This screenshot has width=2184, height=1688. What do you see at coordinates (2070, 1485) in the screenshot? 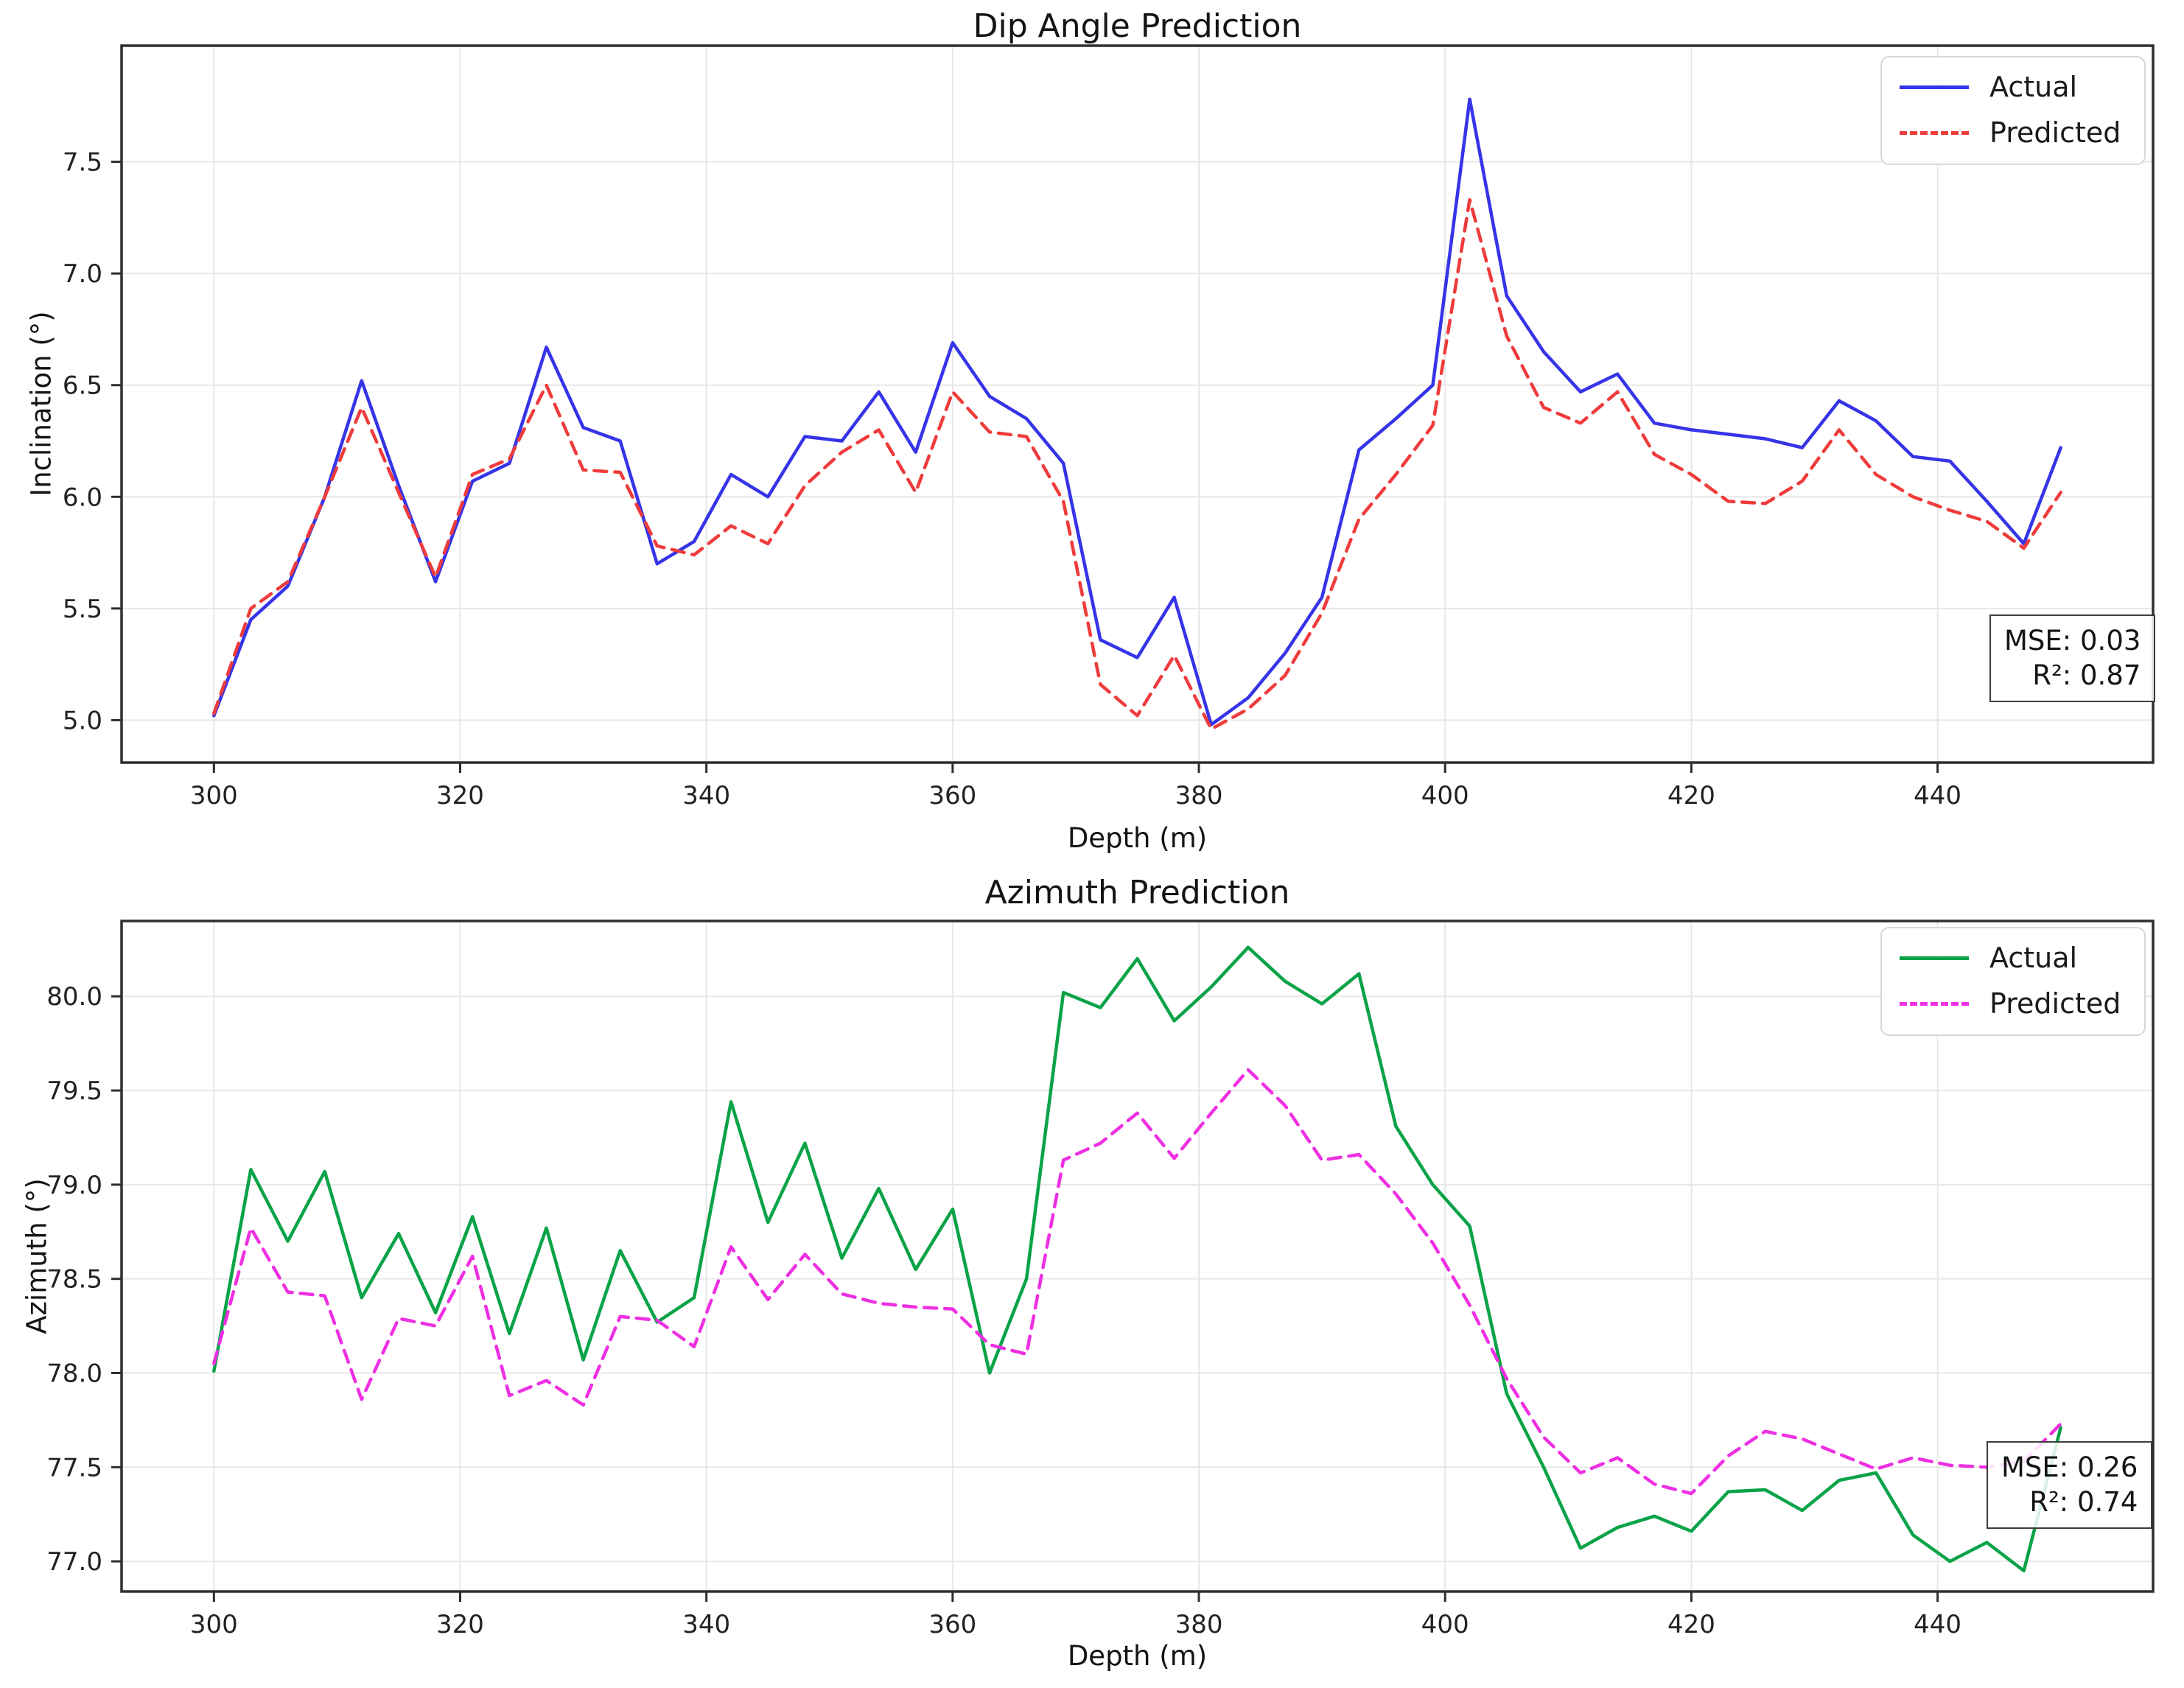
I see `azimuth-chart-metrics-box: MSE: 0.26 R²: 0.74` at bounding box center [2070, 1485].